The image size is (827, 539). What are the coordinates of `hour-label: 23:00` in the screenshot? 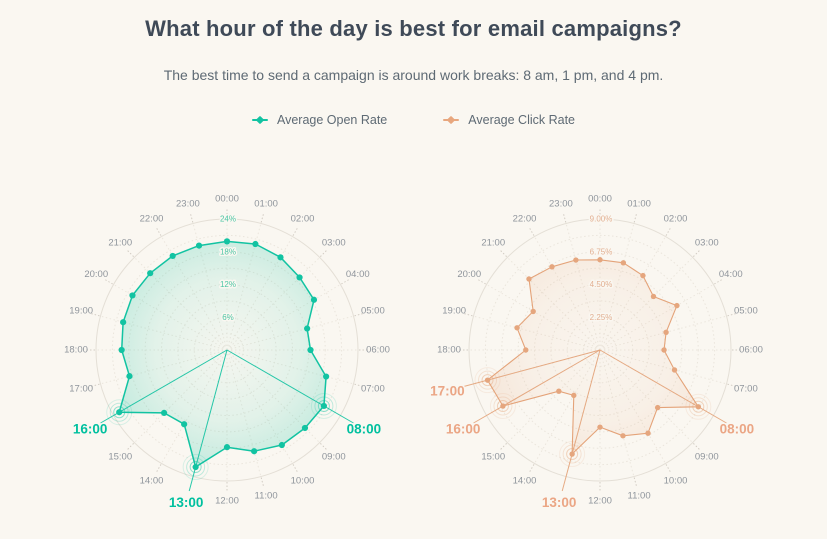 It's located at (188, 204).